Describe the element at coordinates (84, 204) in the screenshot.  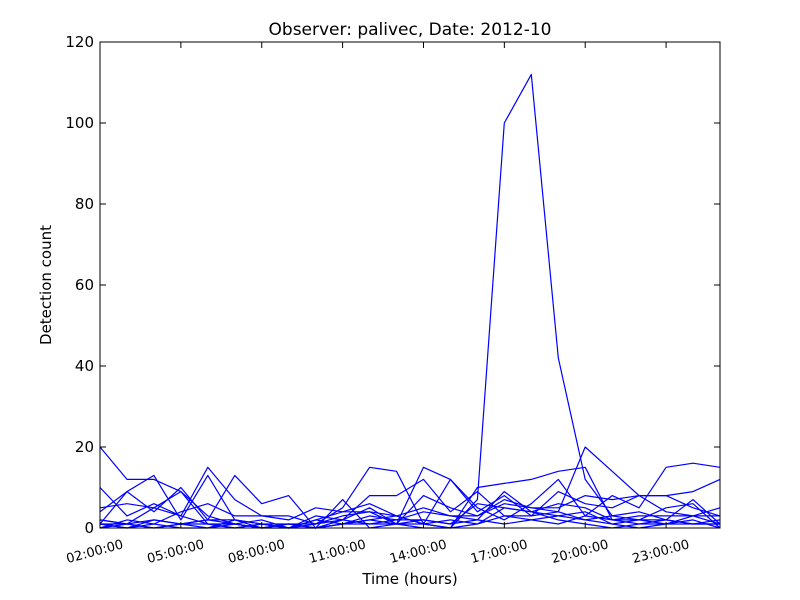
I see `y-tick-label-5: 80` at that location.